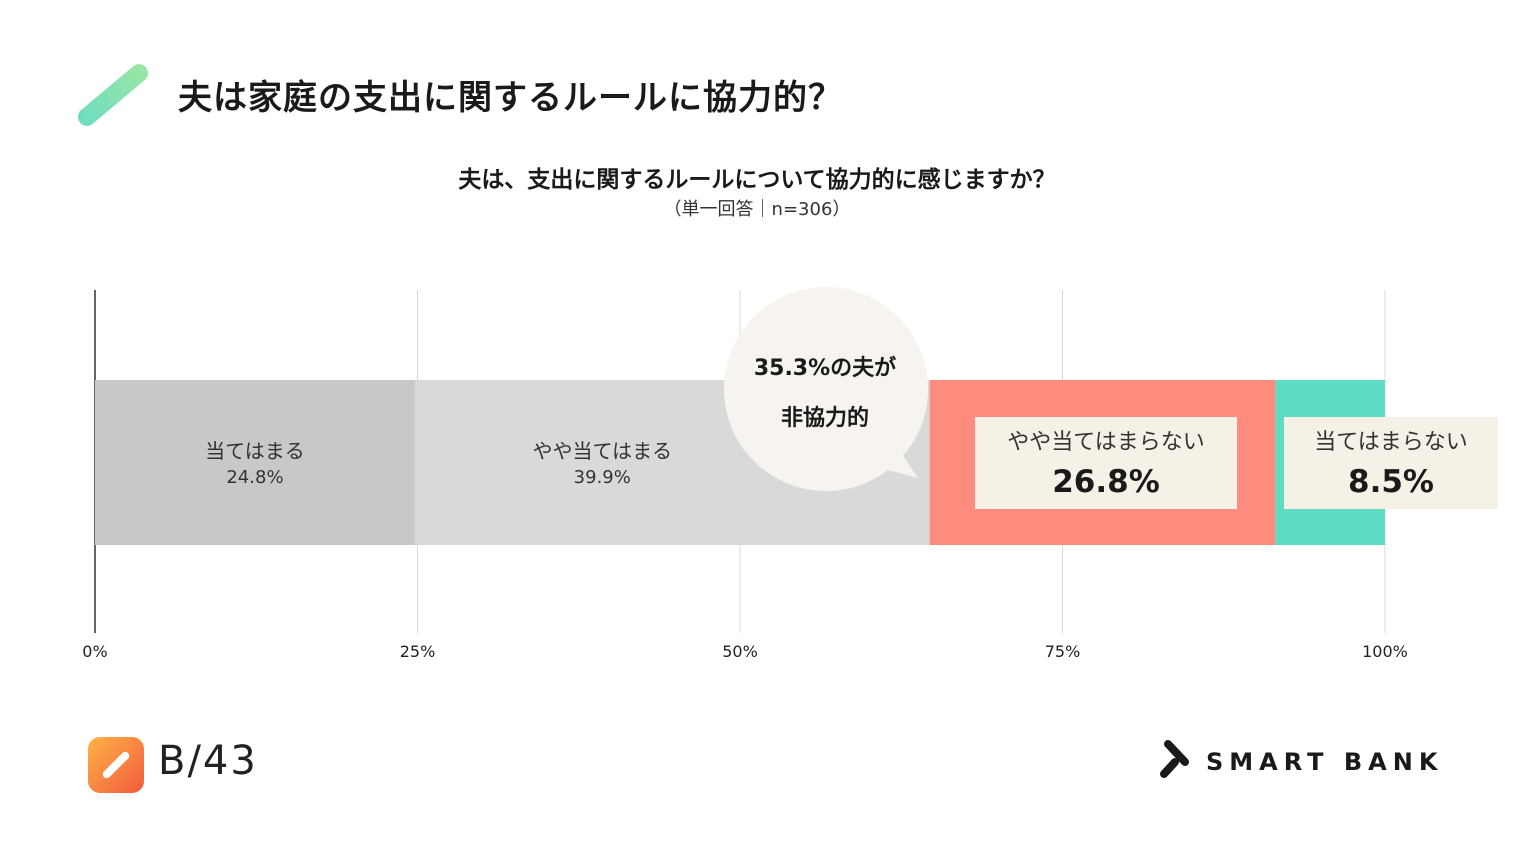 The width and height of the screenshot is (1514, 852). Describe the element at coordinates (1325, 762) in the screenshot. I see `company-name: SMART BANK` at that location.